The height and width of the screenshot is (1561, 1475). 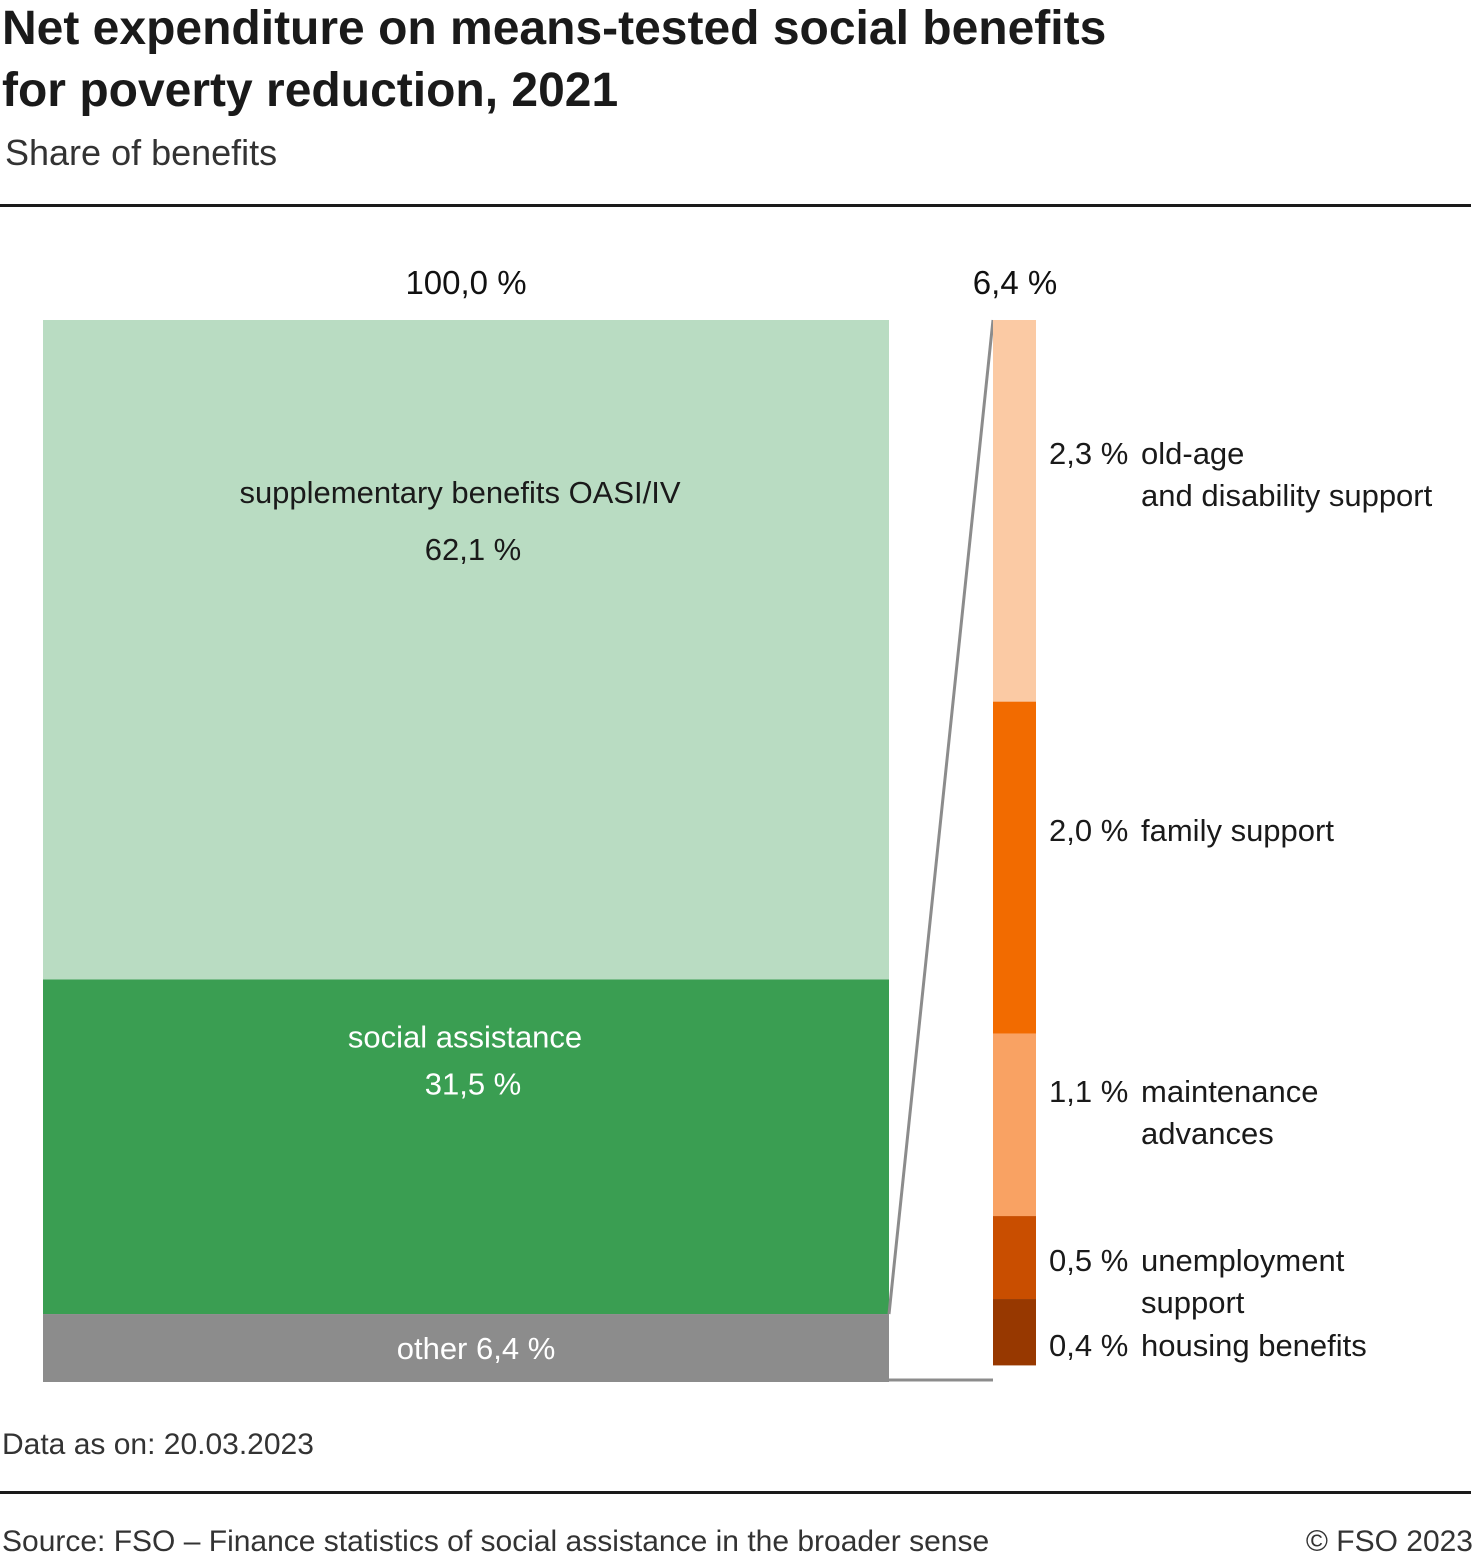 What do you see at coordinates (1014, 1332) in the screenshot?
I see `breakdown-segment-housing-benefits` at bounding box center [1014, 1332].